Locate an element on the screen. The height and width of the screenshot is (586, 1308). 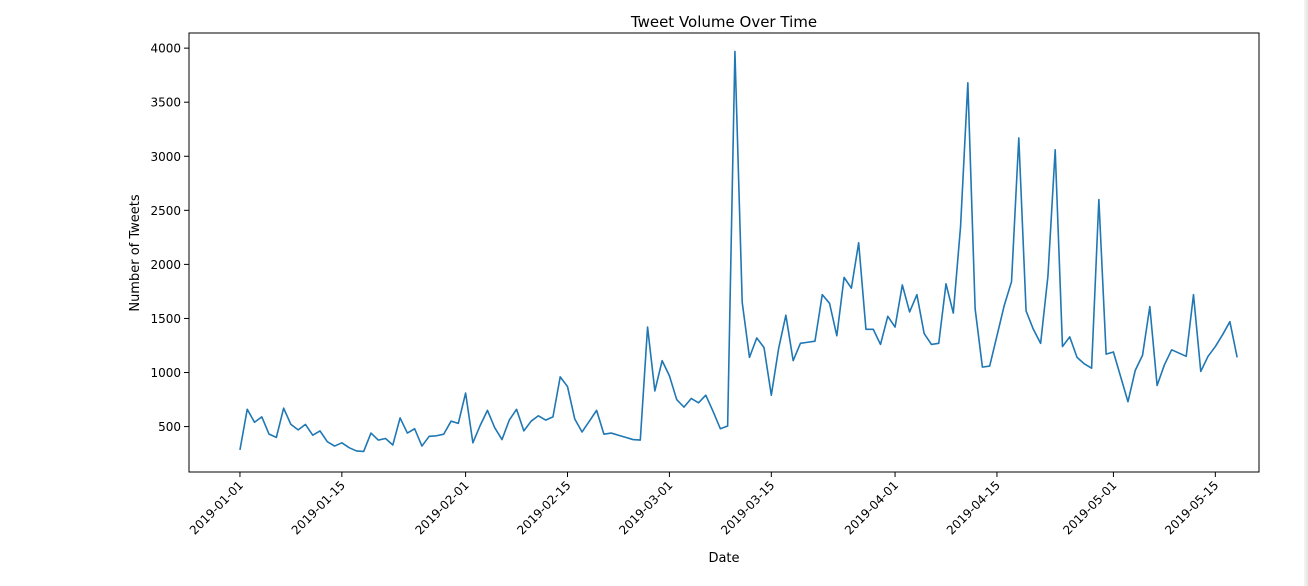
x-tick-label: 2019-04-15 is located at coordinates (973, 507).